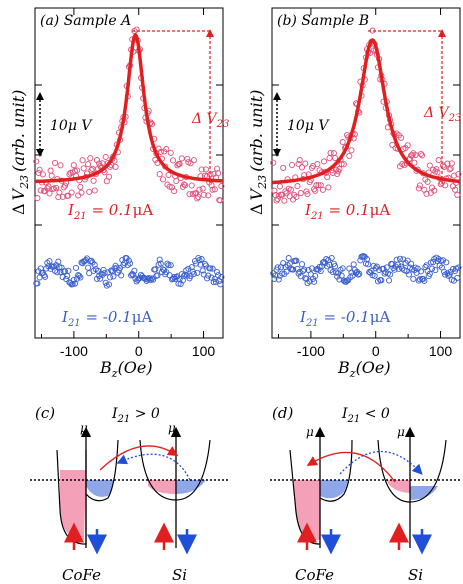 The width and height of the screenshot is (463, 584). Describe the element at coordinates (191, 487) in the screenshot. I see `diagram-c-si-down-fill` at that location.